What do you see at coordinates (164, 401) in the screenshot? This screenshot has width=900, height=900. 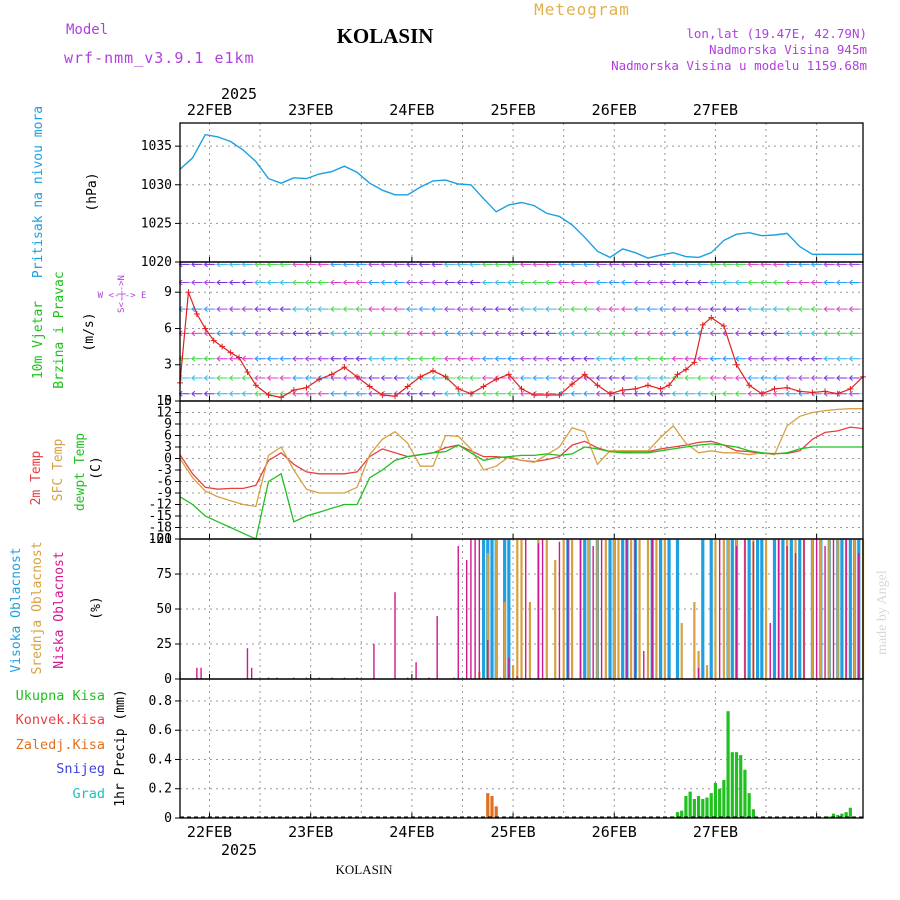 I see `temperature-ytick-label: 15` at bounding box center [164, 401].